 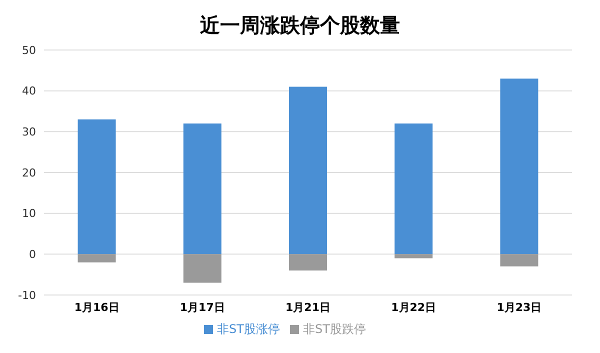 I want to click on legend-label: 非ST股涨停, so click(x=248, y=329).